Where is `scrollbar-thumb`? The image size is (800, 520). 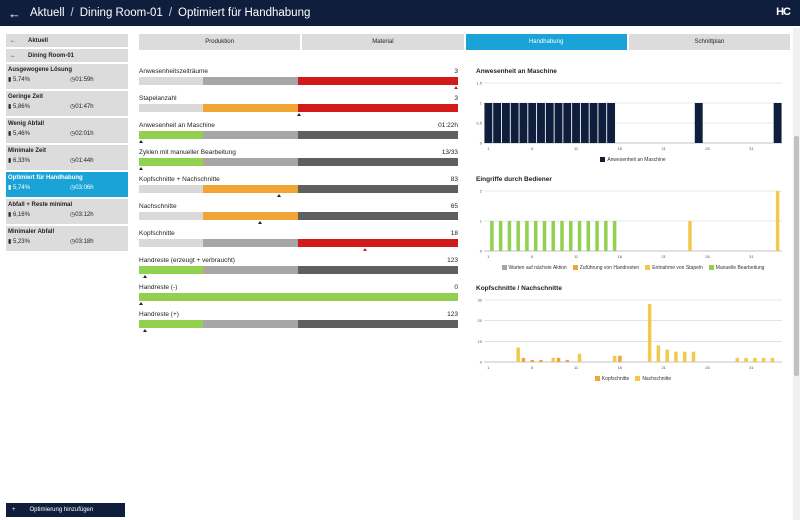
scrollbar-thumb is located at coordinates (796, 256).